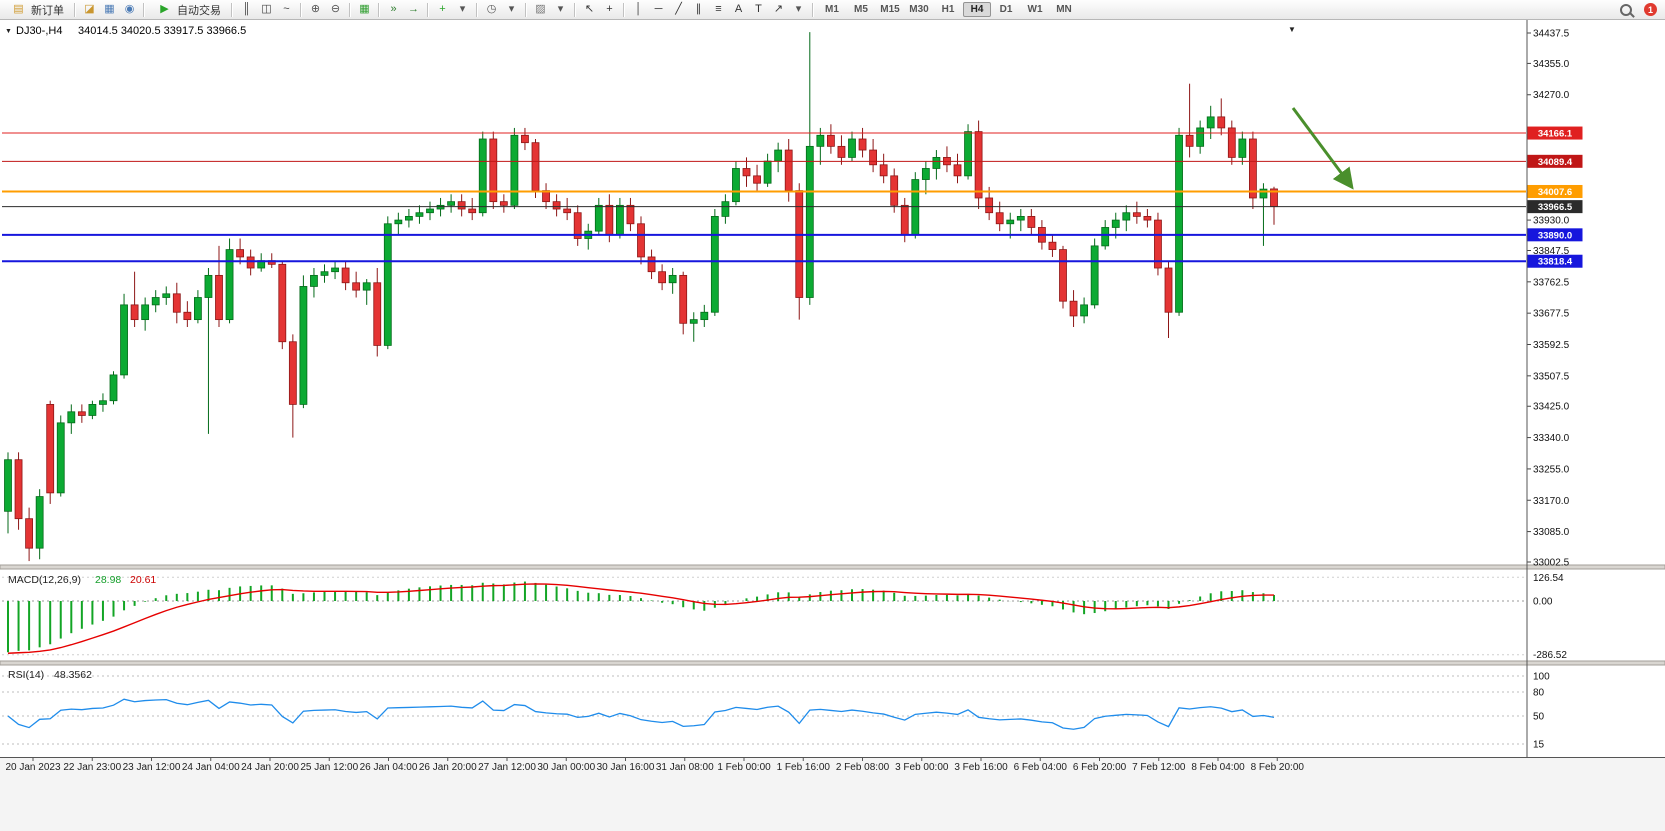 This screenshot has height=831, width=1665. I want to click on macd-axis-label: 126.54, so click(1548, 578).